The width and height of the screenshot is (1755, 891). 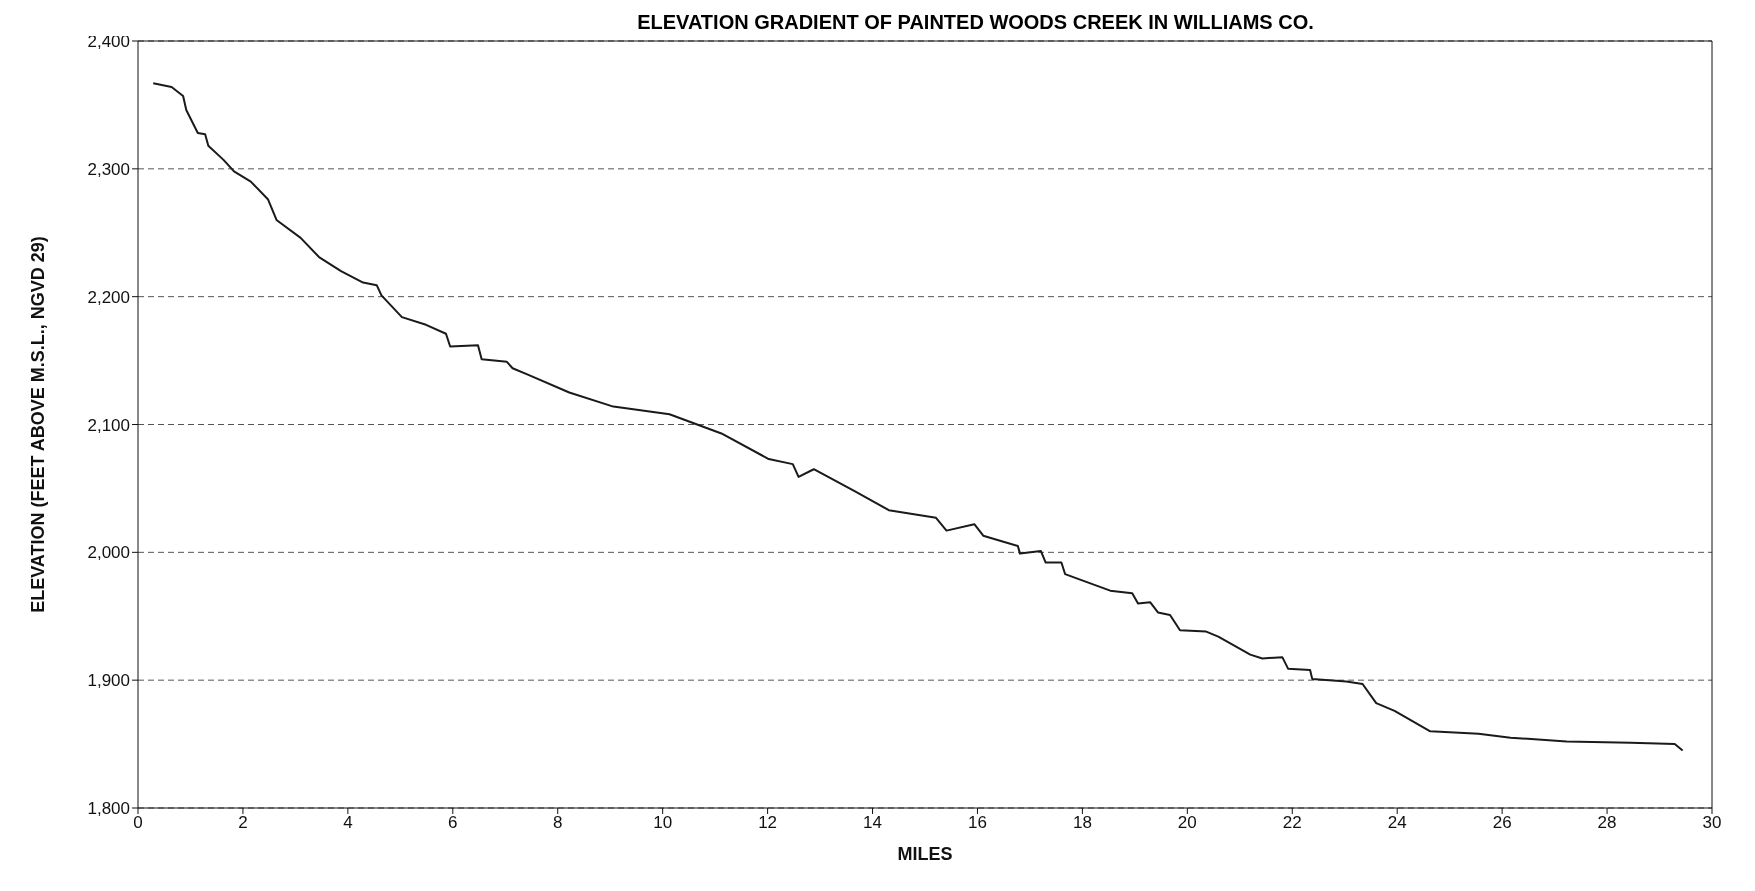 I want to click on chart-title: ELEVATION GRADIENT OF PAINTED WOODS CREEK IN WILLIAMS CO., so click(x=975, y=22).